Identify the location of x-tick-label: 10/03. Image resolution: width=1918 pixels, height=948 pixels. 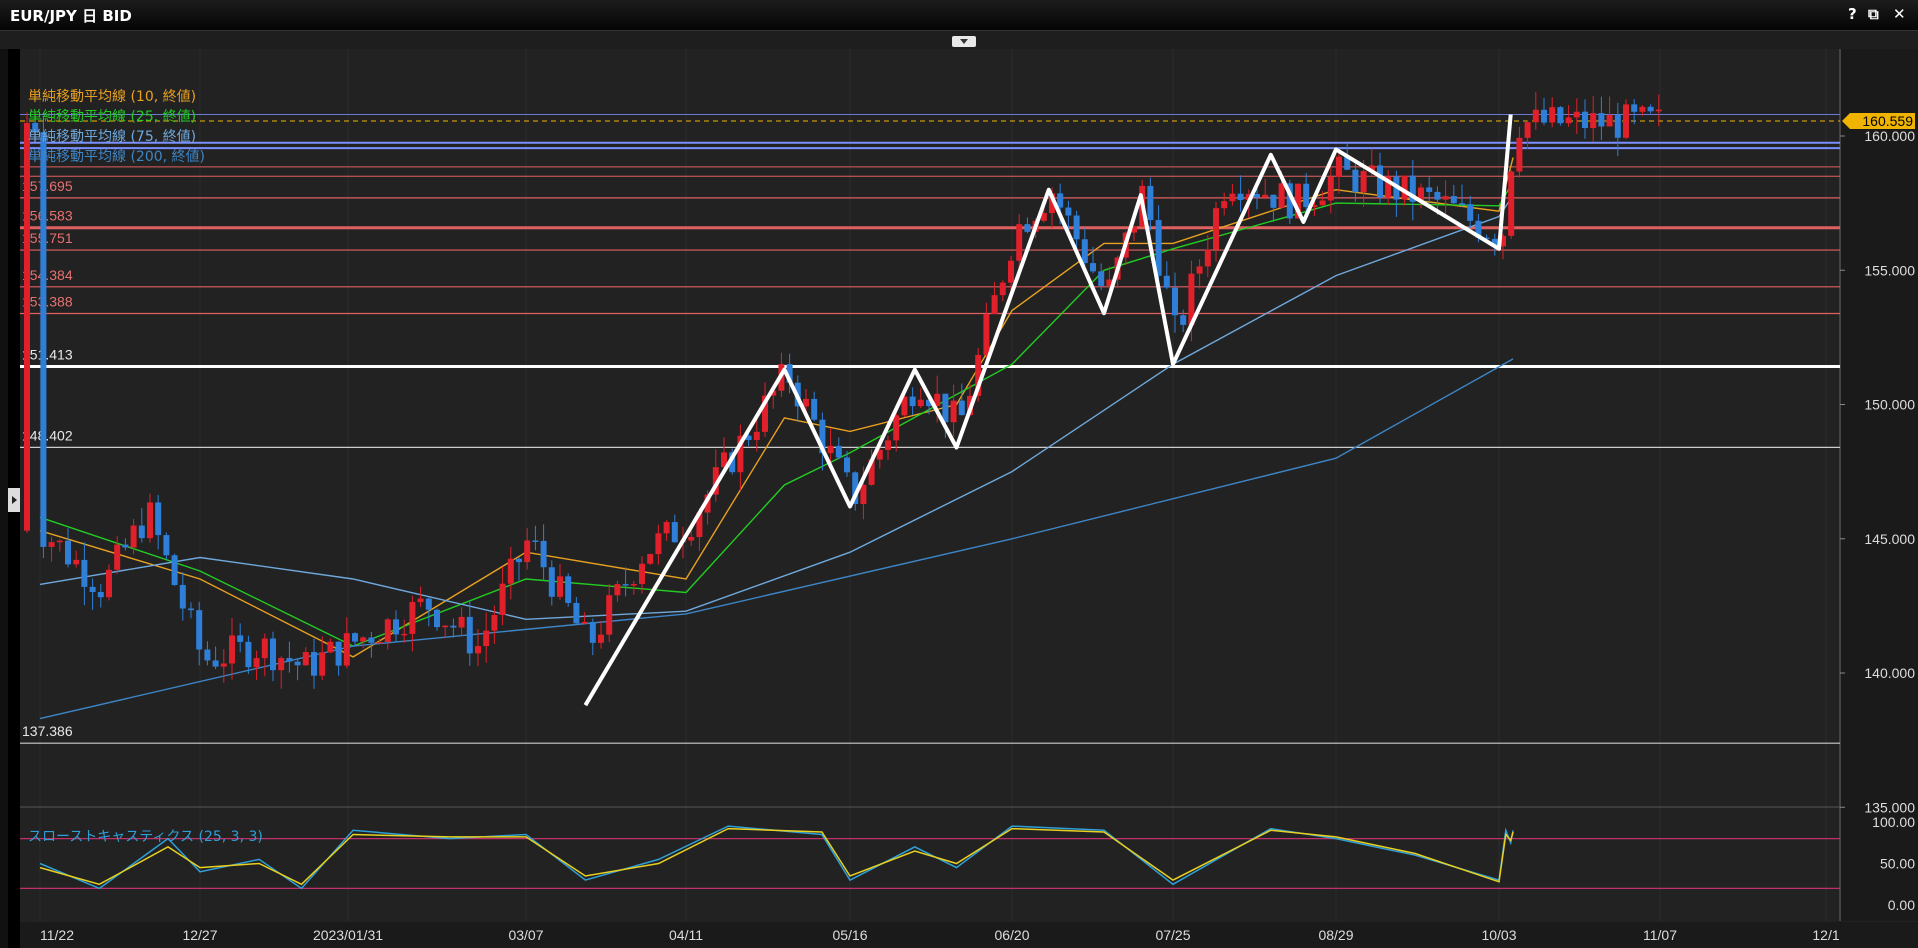
(1498, 935).